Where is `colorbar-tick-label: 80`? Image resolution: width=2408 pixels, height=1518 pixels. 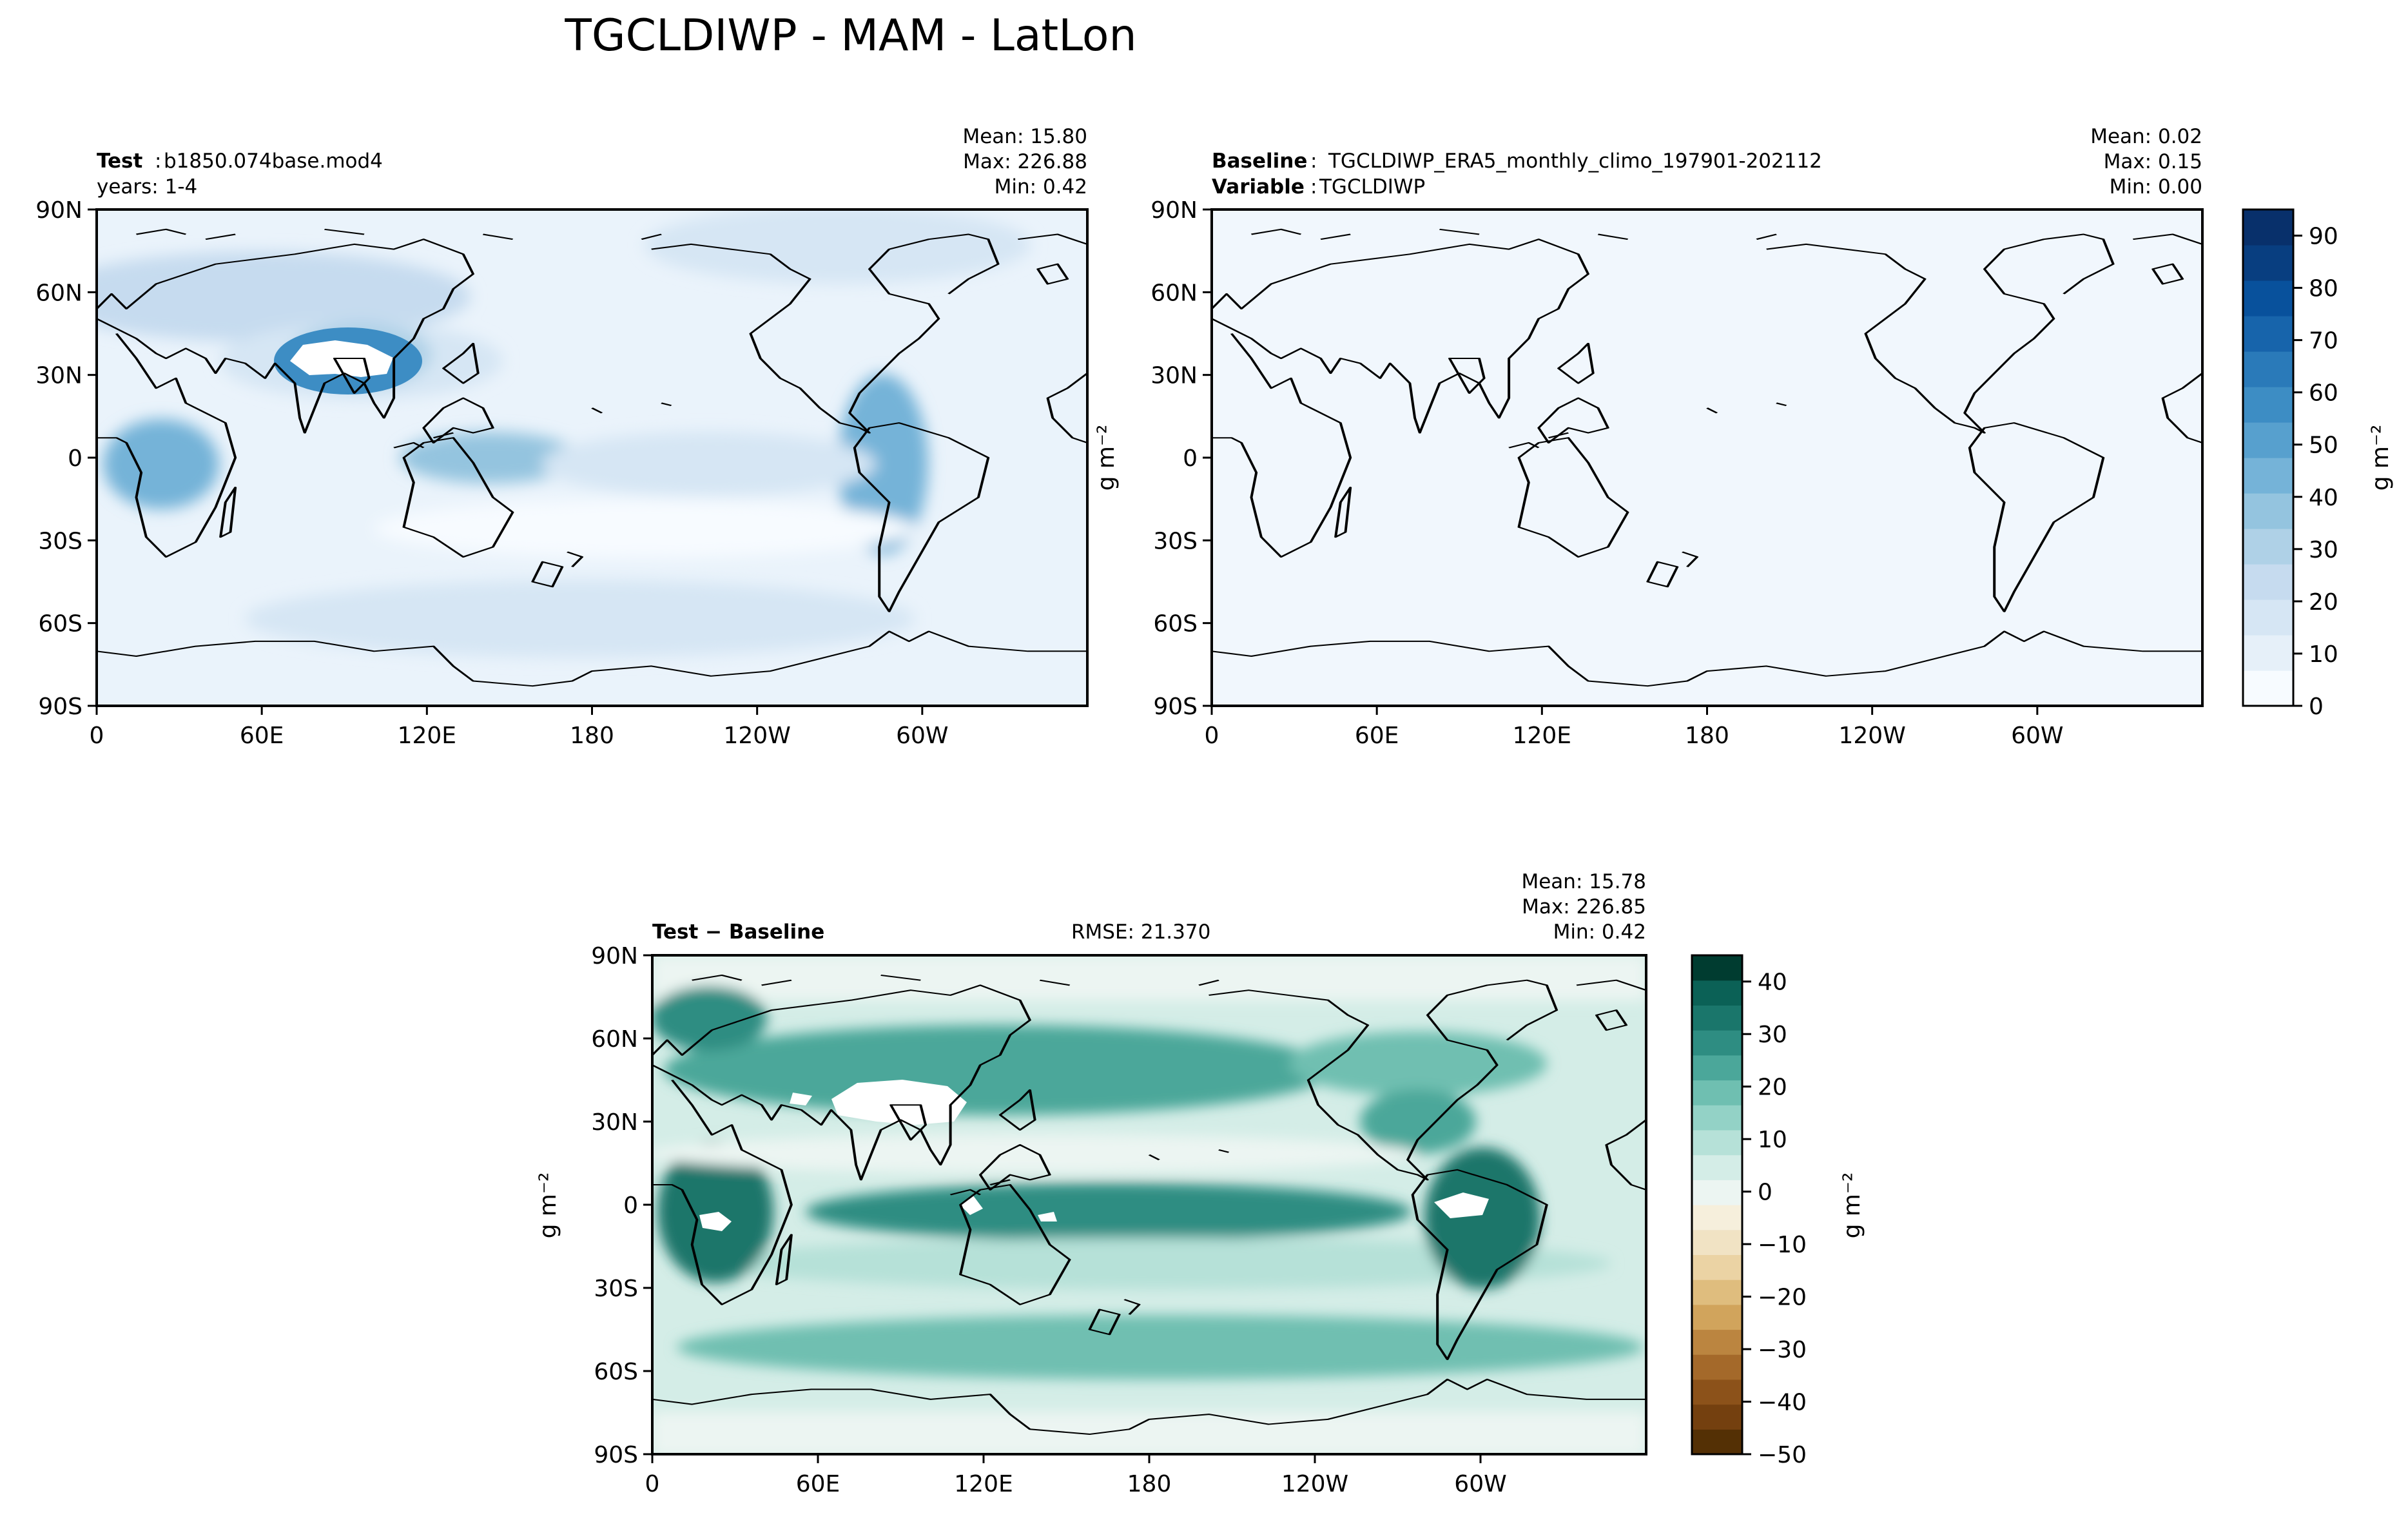 colorbar-tick-label: 80 is located at coordinates (2323, 289).